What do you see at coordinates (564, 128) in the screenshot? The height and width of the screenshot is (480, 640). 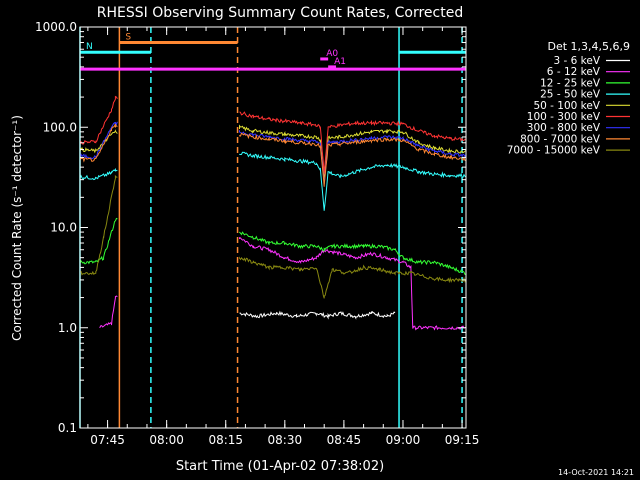 I see `legend-label: 300 - 800 keV` at bounding box center [564, 128].